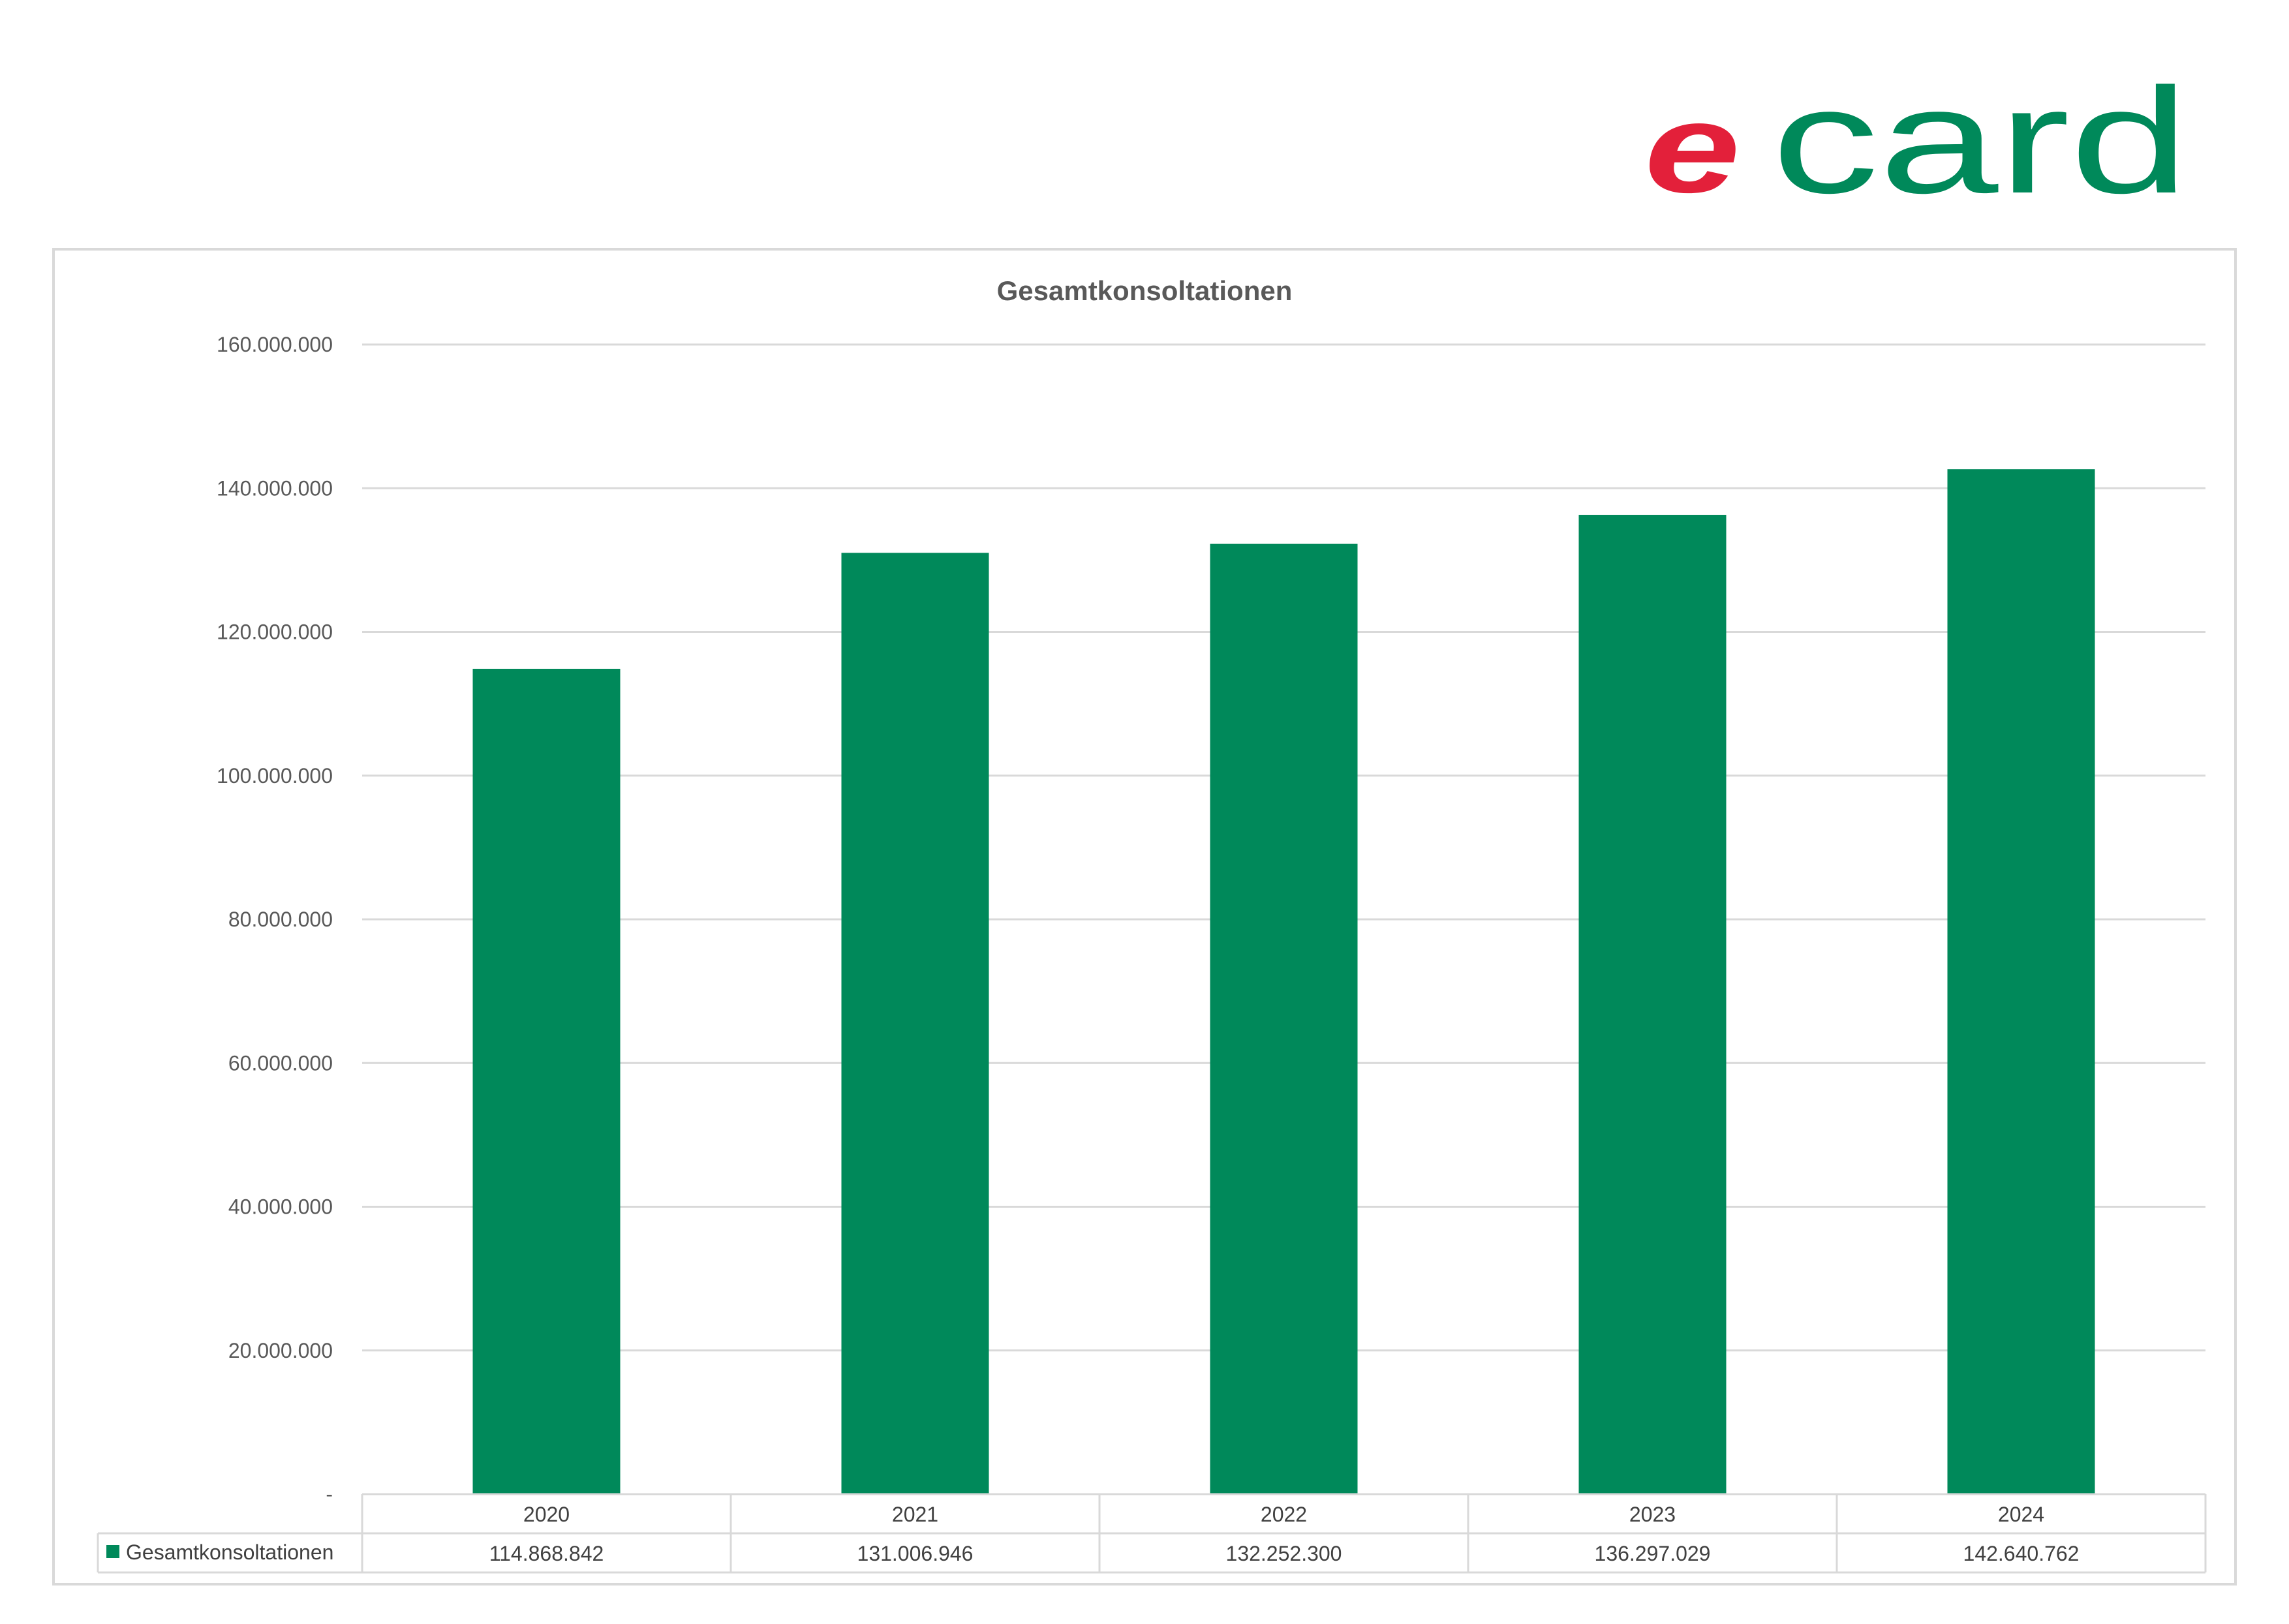 Image resolution: width=2289 pixels, height=1624 pixels. What do you see at coordinates (275, 776) in the screenshot?
I see `y-tick-label: 100.000.000` at bounding box center [275, 776].